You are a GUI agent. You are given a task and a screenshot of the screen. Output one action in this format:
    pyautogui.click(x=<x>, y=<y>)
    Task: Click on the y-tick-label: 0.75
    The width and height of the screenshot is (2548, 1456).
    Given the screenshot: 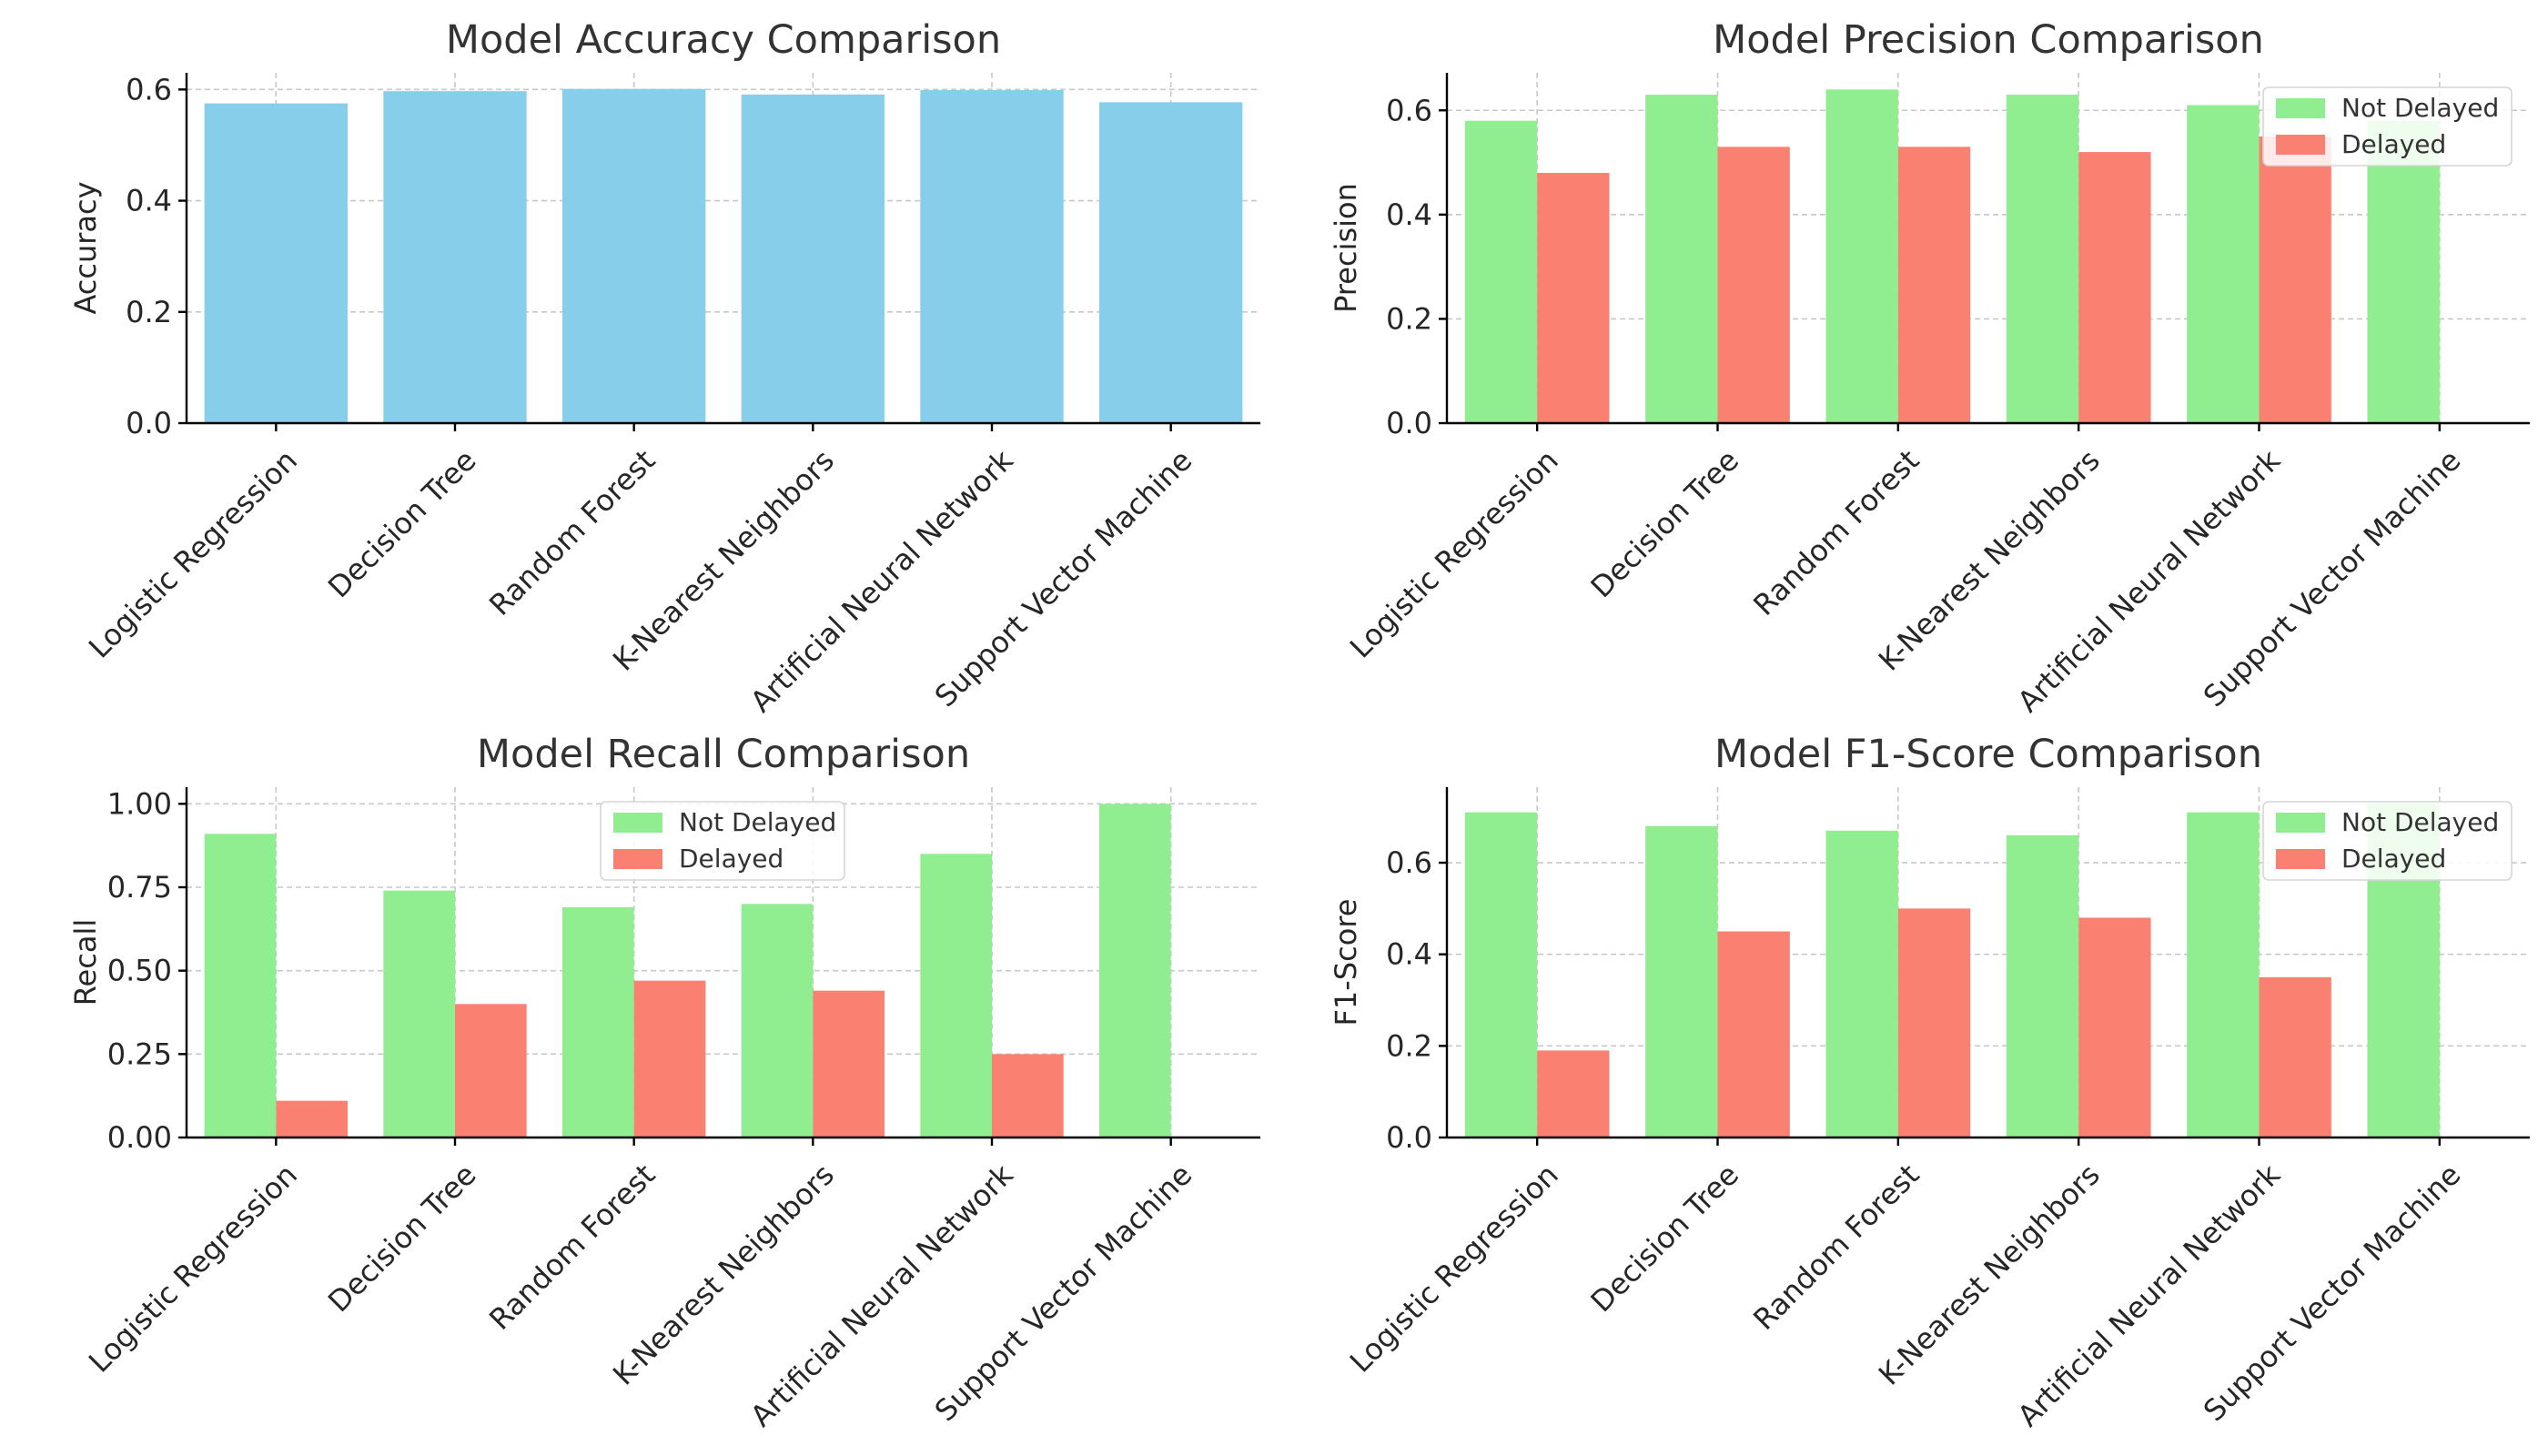 What is the action you would take?
    pyautogui.click(x=139, y=888)
    